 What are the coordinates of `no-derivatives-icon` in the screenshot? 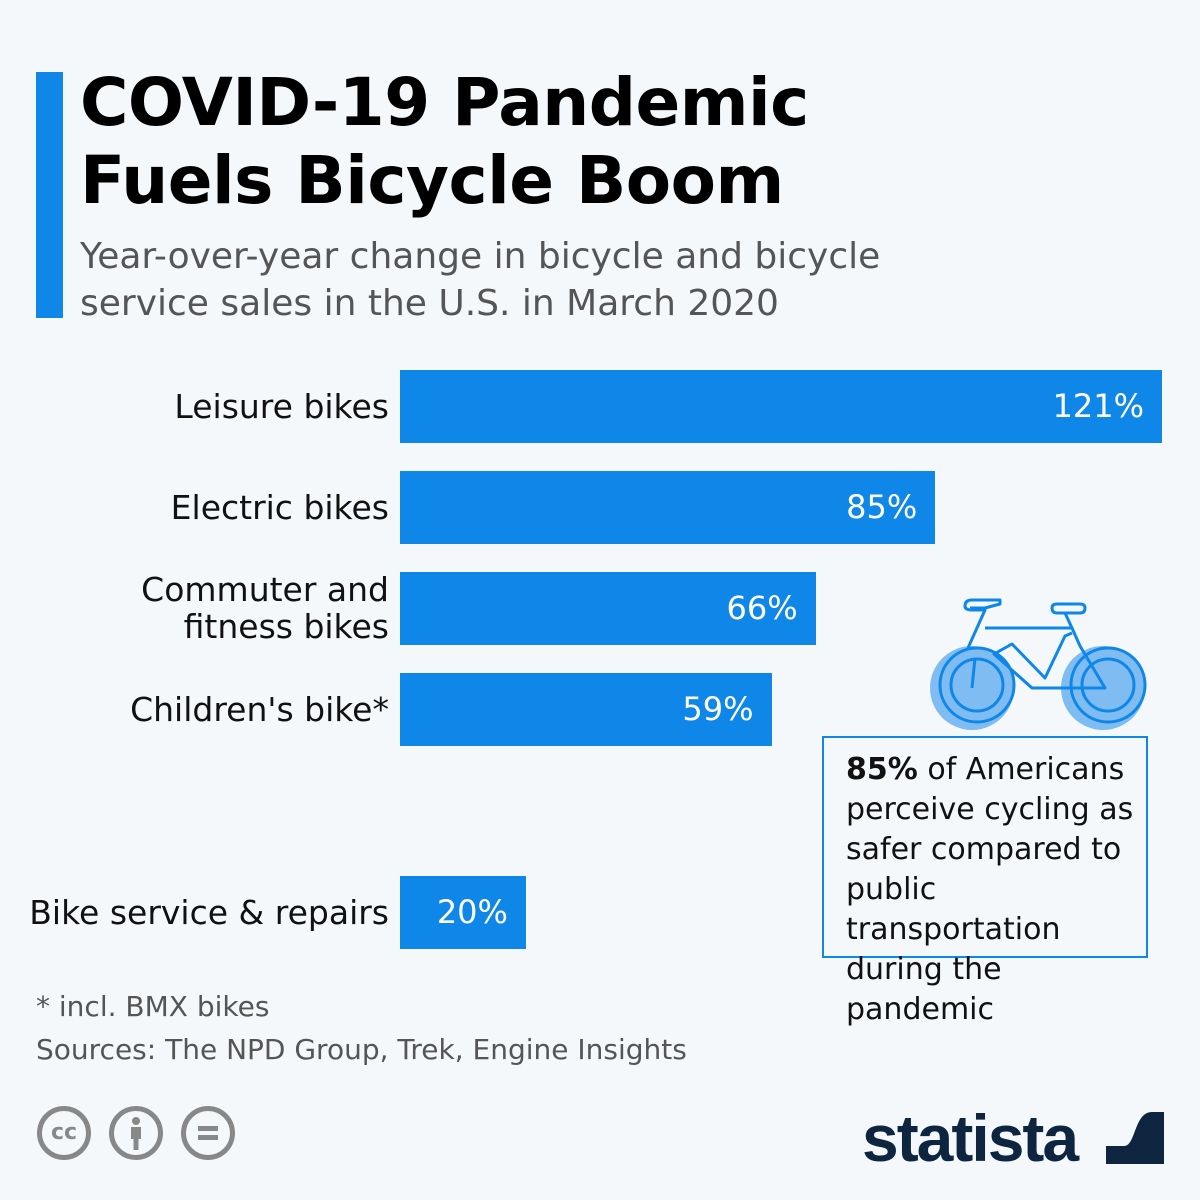 It's located at (208, 1133).